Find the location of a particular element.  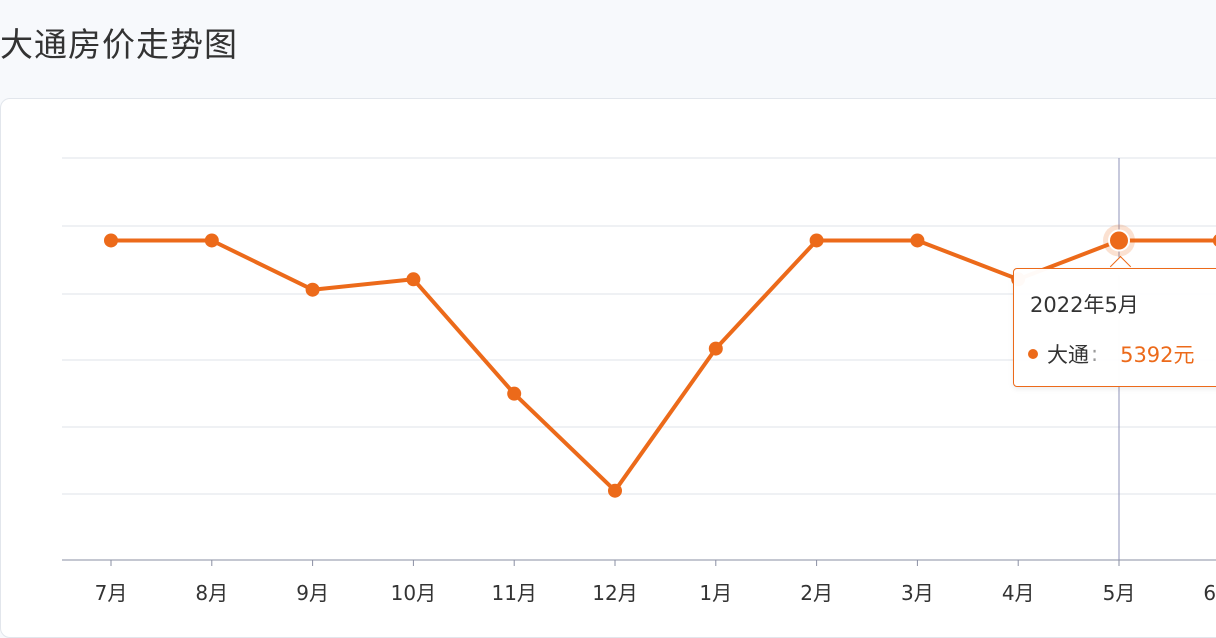

x-tick-label: 8月 is located at coordinates (211, 593).